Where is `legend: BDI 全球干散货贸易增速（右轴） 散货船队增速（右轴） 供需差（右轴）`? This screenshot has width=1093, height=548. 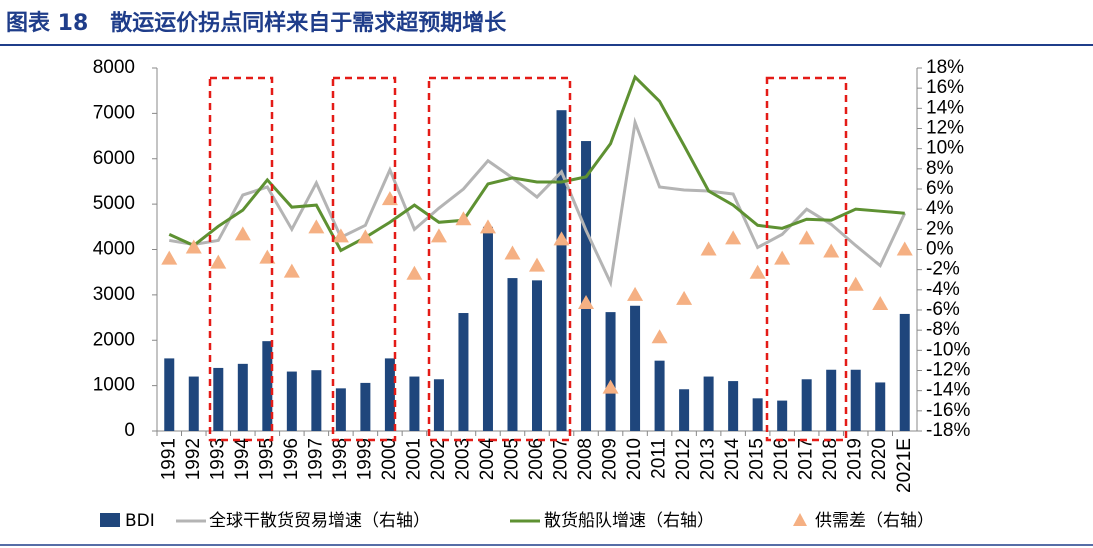
legend: BDI 全球干散货贸易增速（右轴） 散货船队增速（右轴） 供需差（右轴） is located at coordinates (517, 521).